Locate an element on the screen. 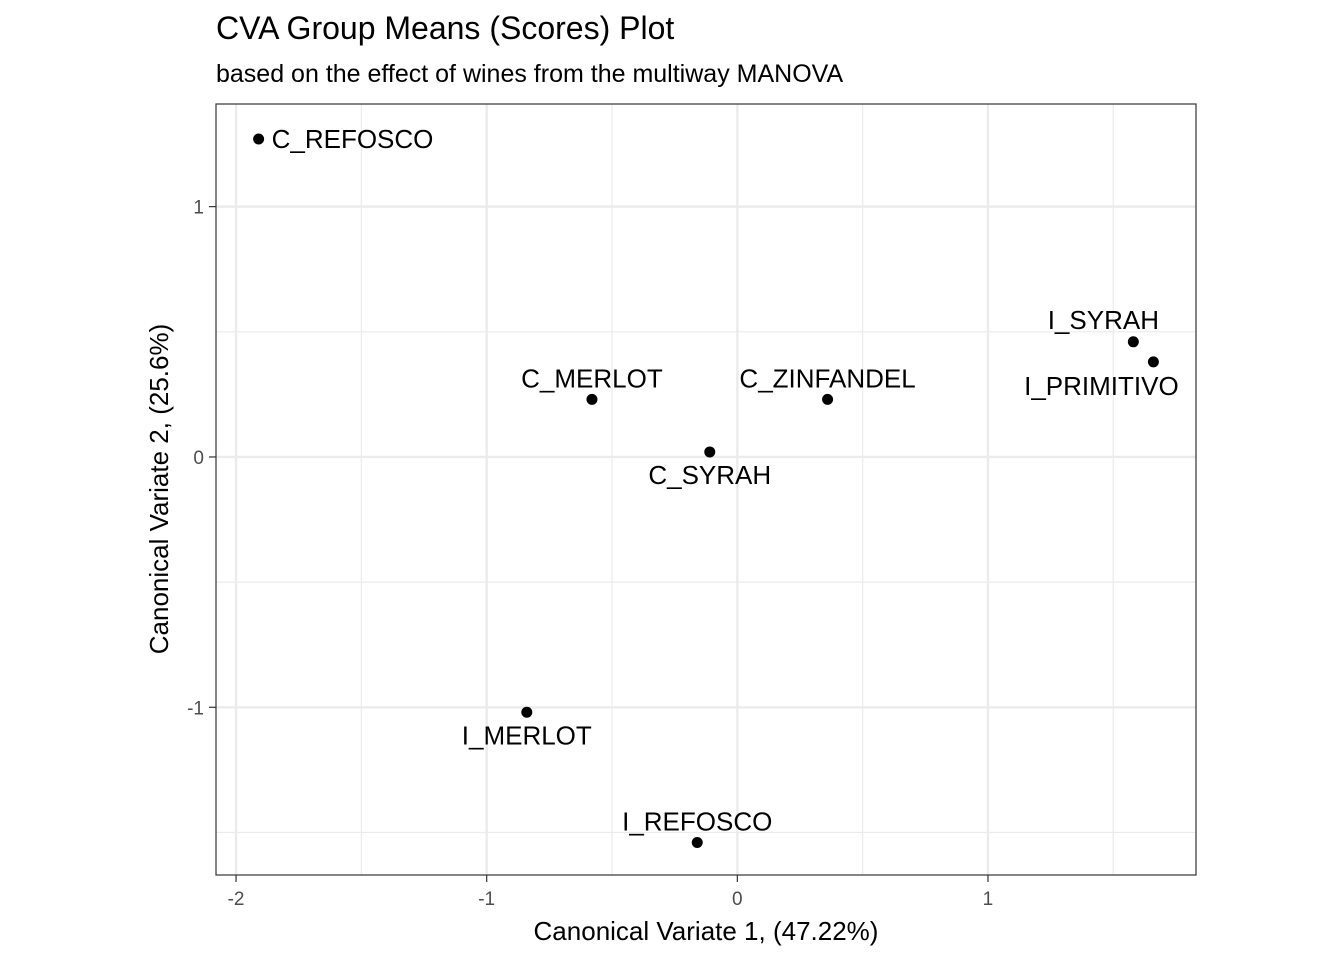  point-label-c-syrah: C_SYRAH is located at coordinates (709, 475).